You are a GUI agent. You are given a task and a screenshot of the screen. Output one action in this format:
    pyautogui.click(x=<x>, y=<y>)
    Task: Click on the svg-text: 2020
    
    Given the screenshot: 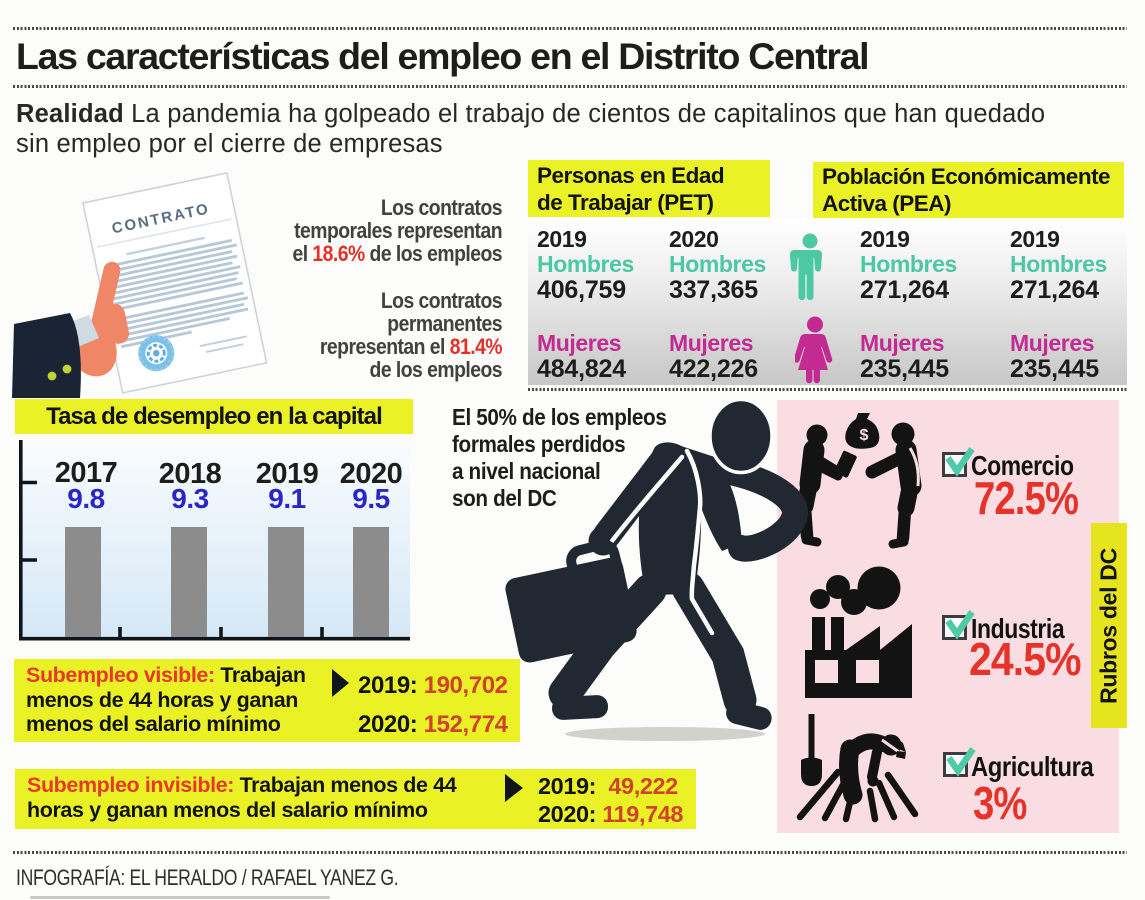 What is the action you would take?
    pyautogui.click(x=371, y=474)
    